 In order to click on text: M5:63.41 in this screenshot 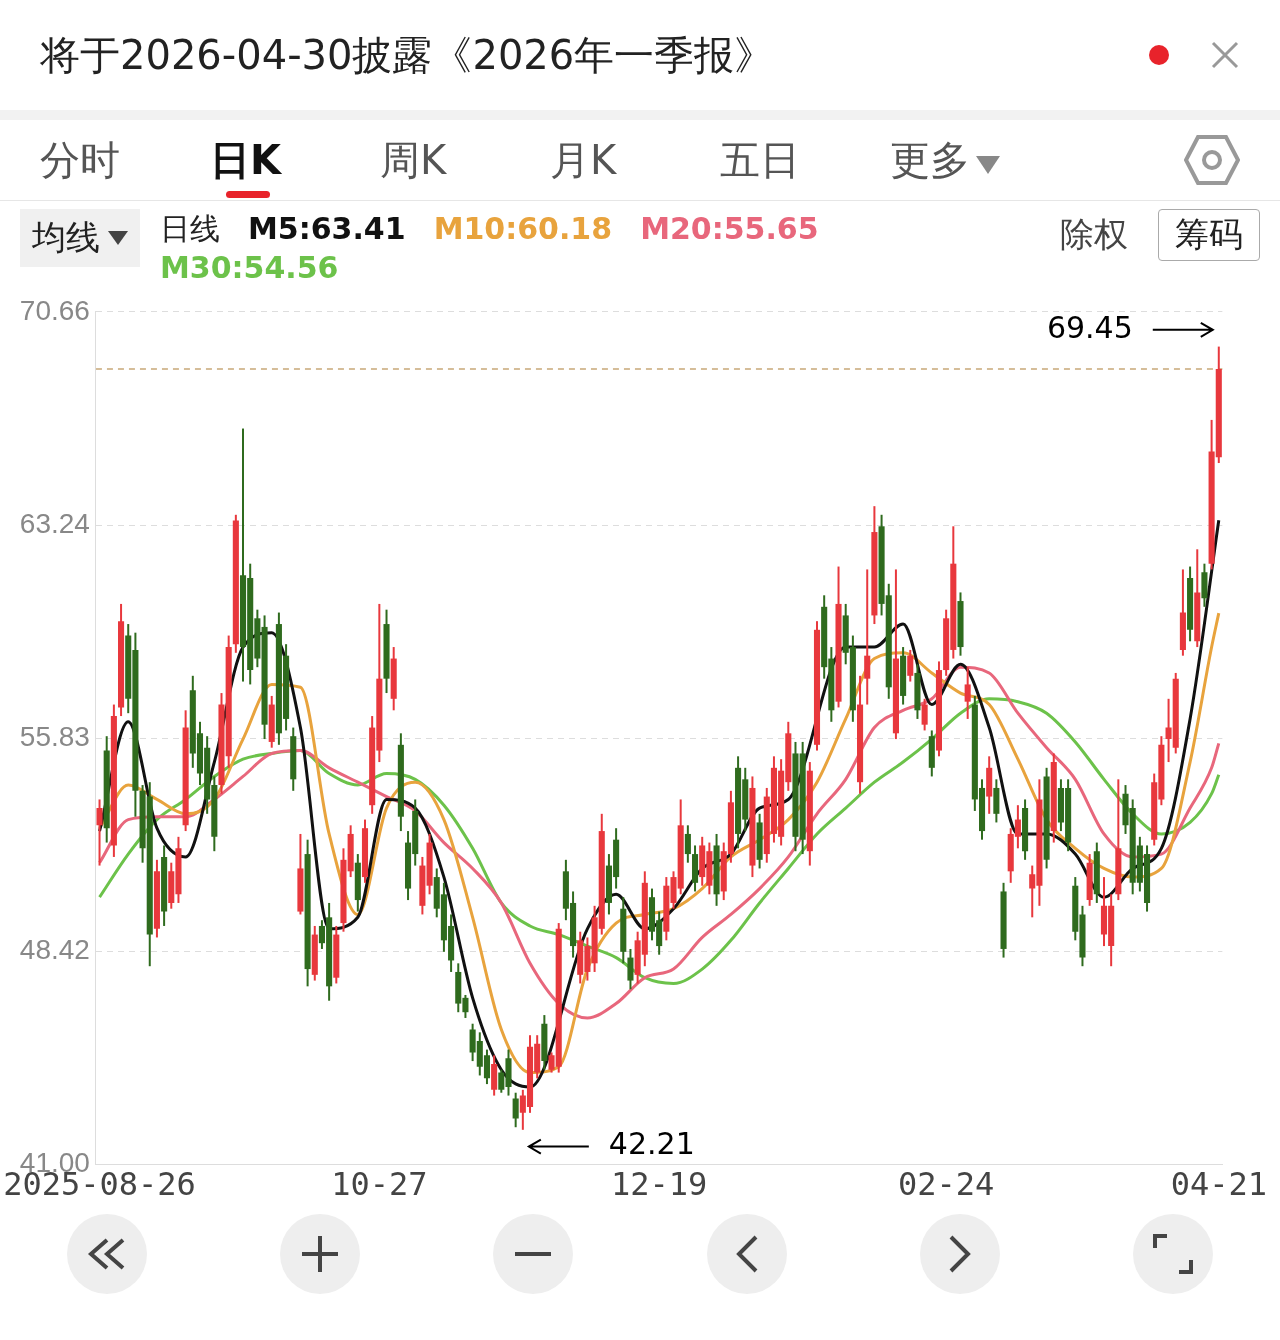, I will do `click(327, 228)`.